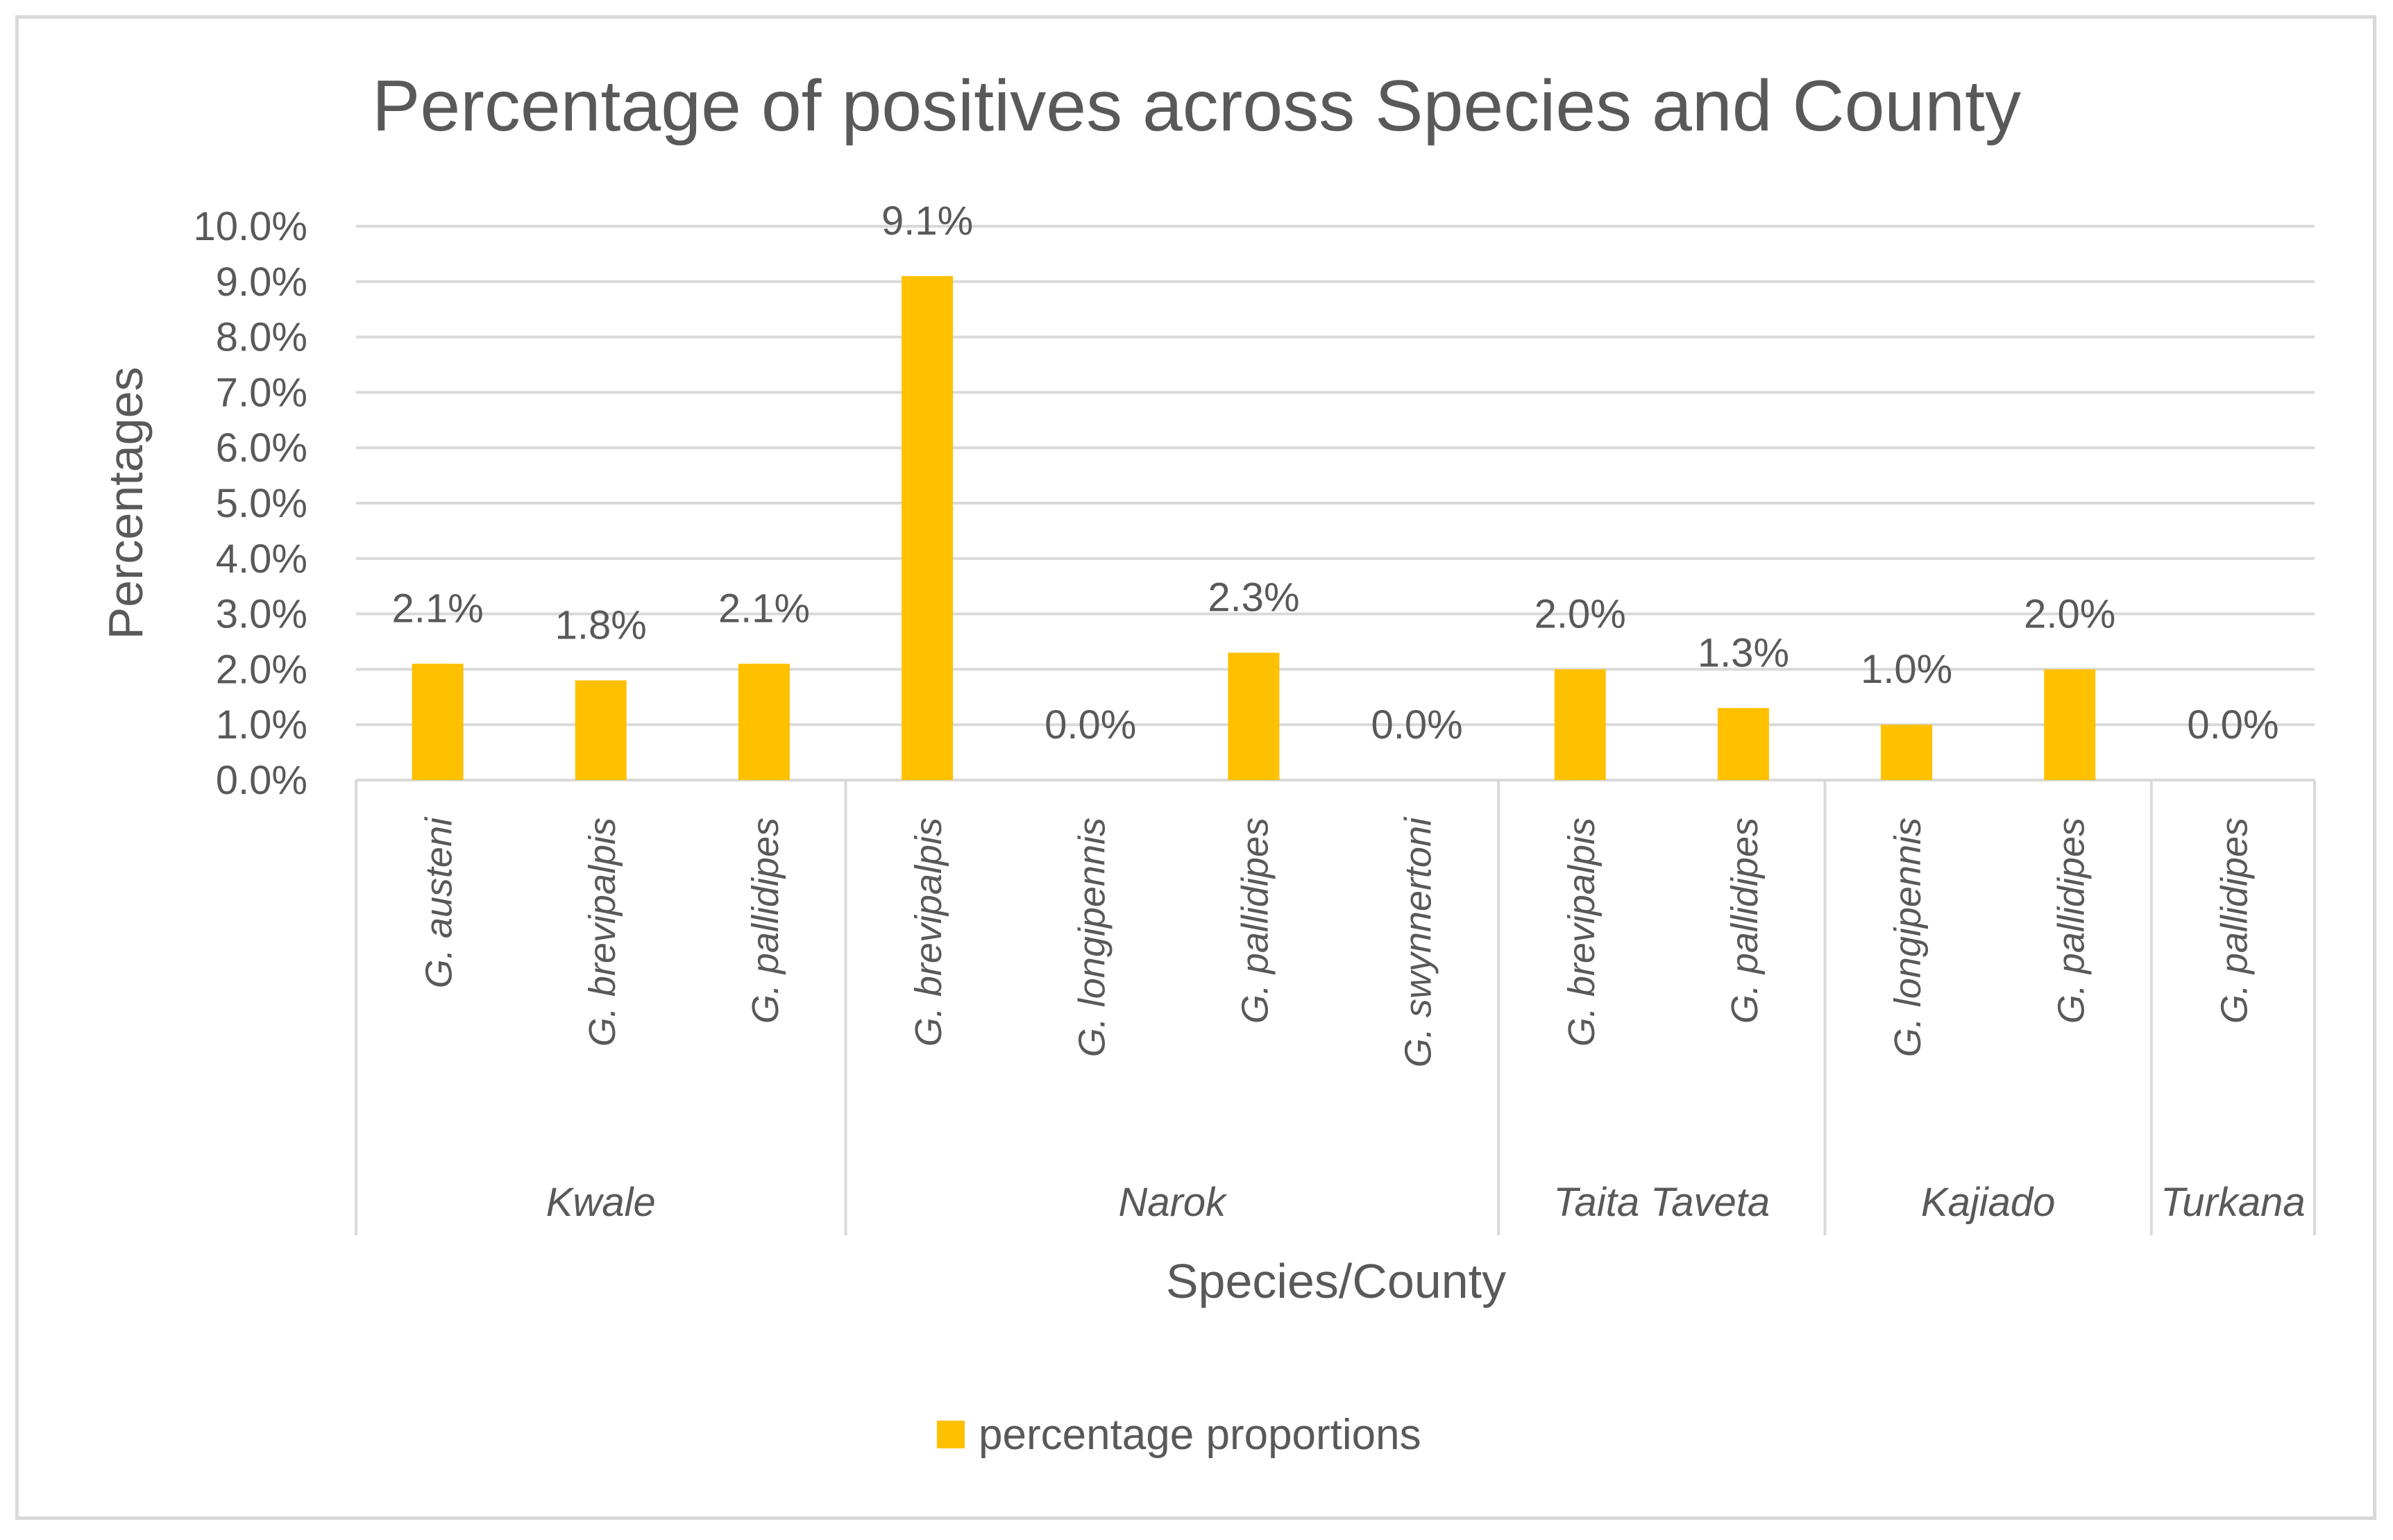 This screenshot has height=1540, width=2393. What do you see at coordinates (261, 392) in the screenshot?
I see `y-tick-label: 7.0%` at bounding box center [261, 392].